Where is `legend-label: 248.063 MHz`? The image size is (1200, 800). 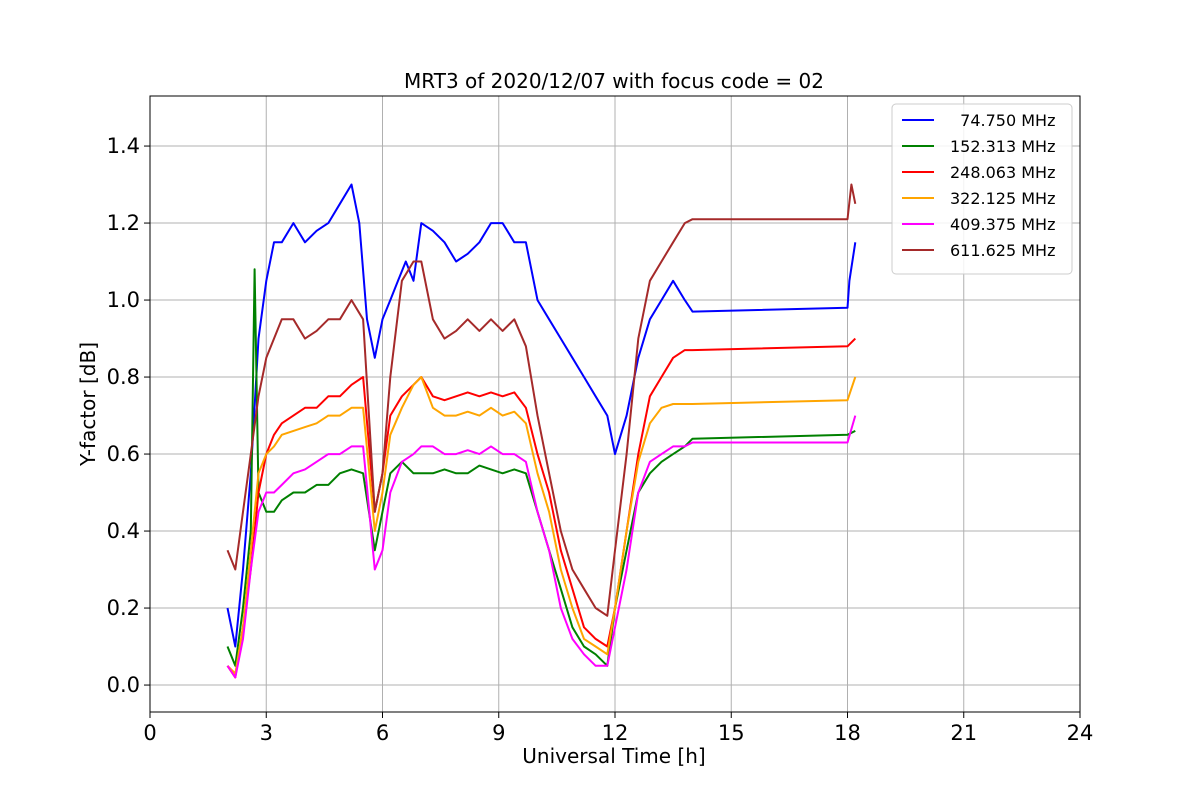
legend-label: 248.063 MHz is located at coordinates (1002, 172).